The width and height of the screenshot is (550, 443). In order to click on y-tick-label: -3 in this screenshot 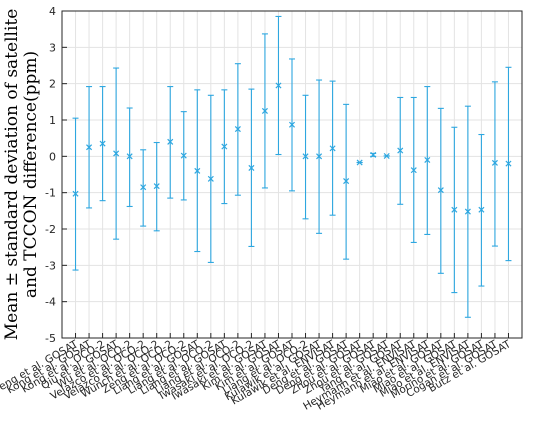, I will do `click(50, 265)`.